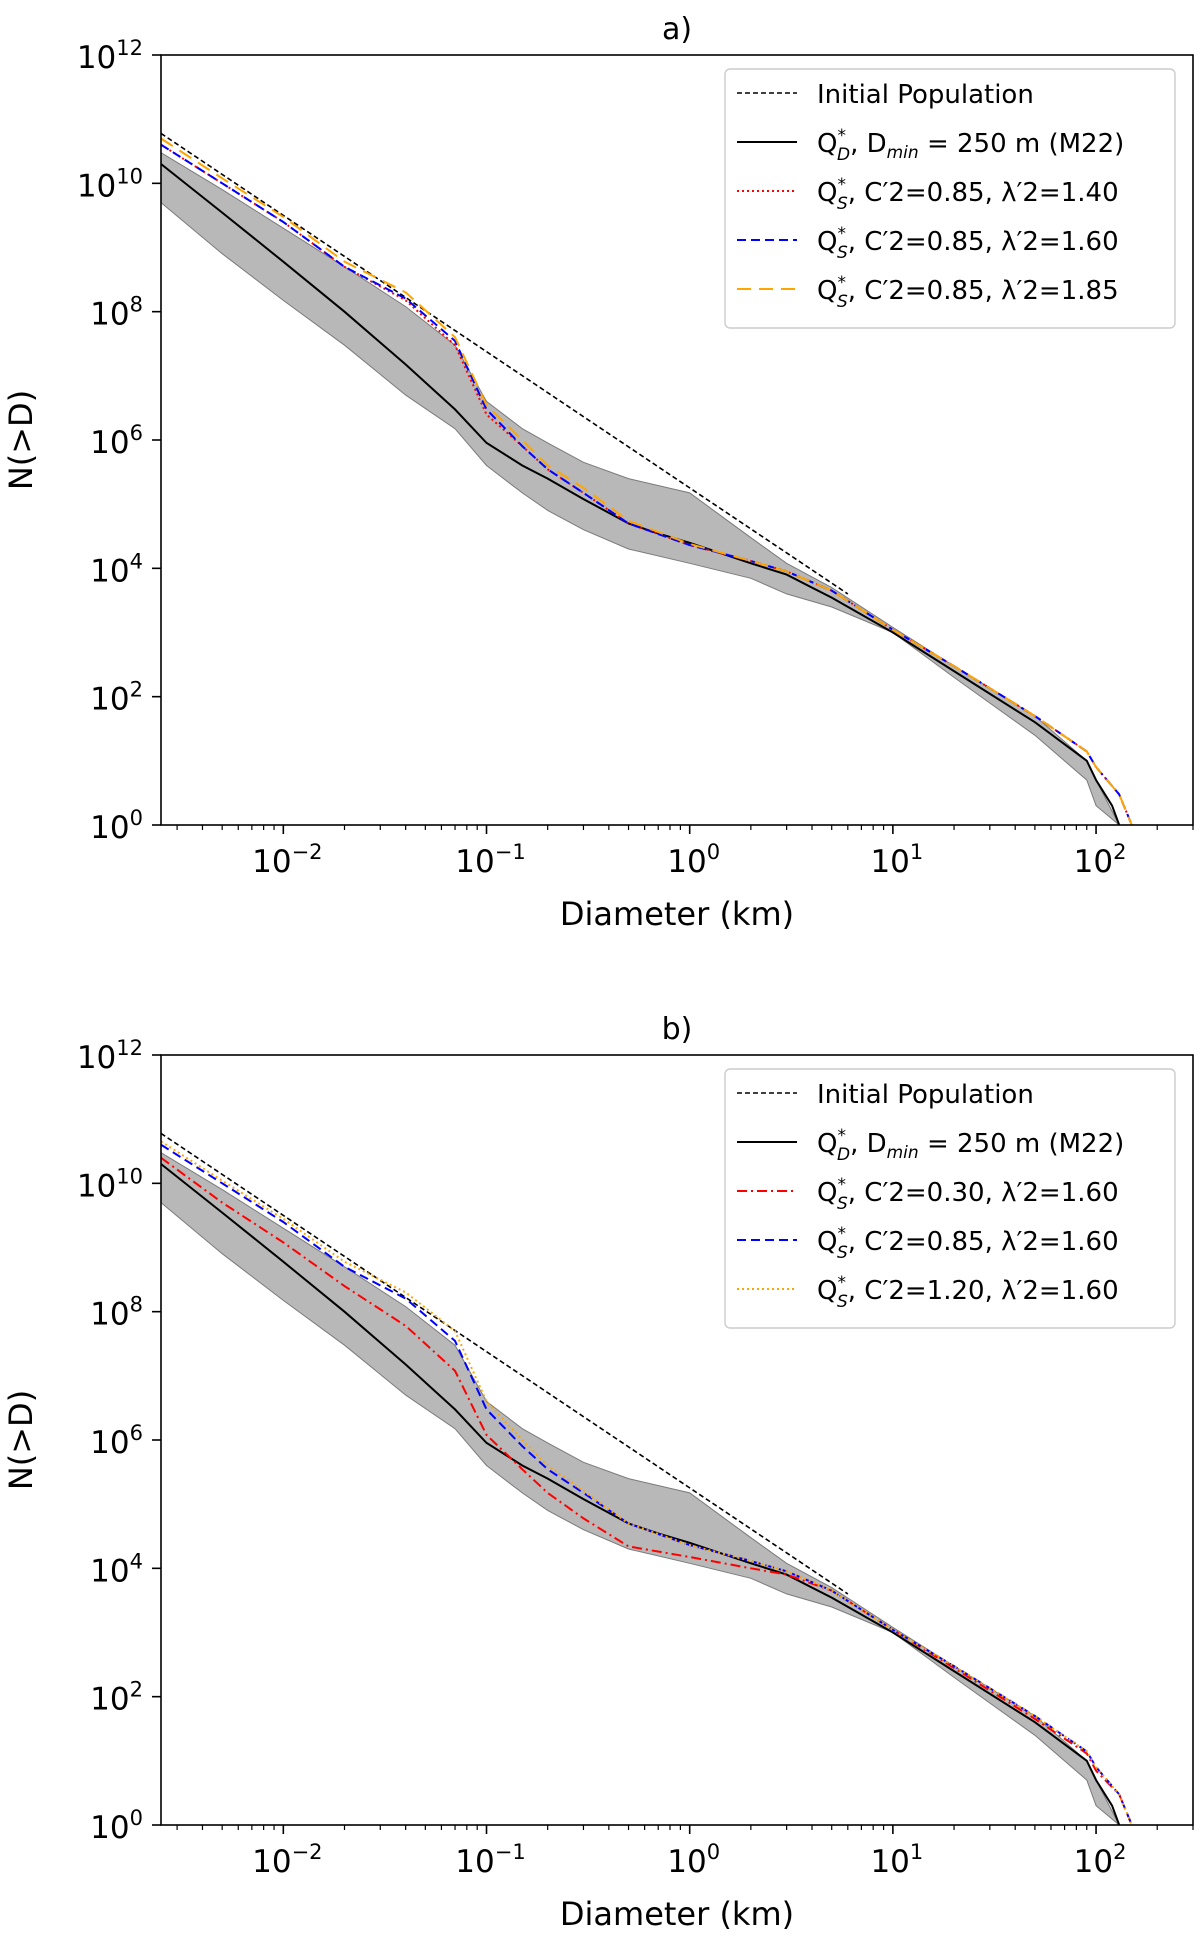  I want to click on legend-label-2: Q* S, C′2=0.85, λ′2=1.40, so click(968, 194).